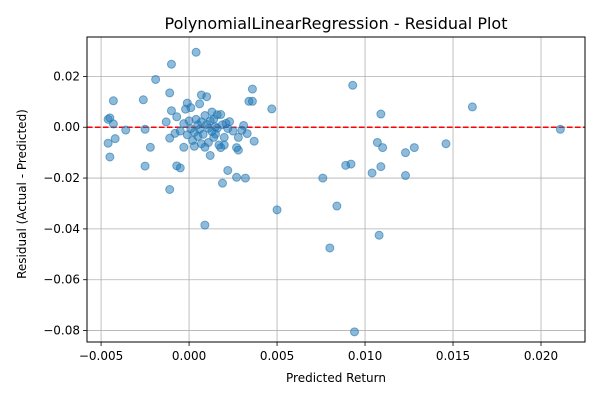  Describe the element at coordinates (277, 356) in the screenshot. I see `x-tick-label: 0.005` at that location.